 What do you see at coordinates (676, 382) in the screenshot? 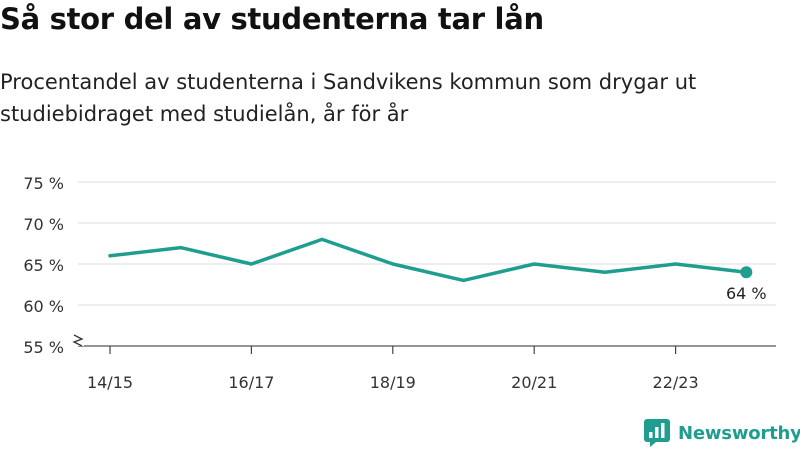
I see `x-tick-label: 22/23` at bounding box center [676, 382].